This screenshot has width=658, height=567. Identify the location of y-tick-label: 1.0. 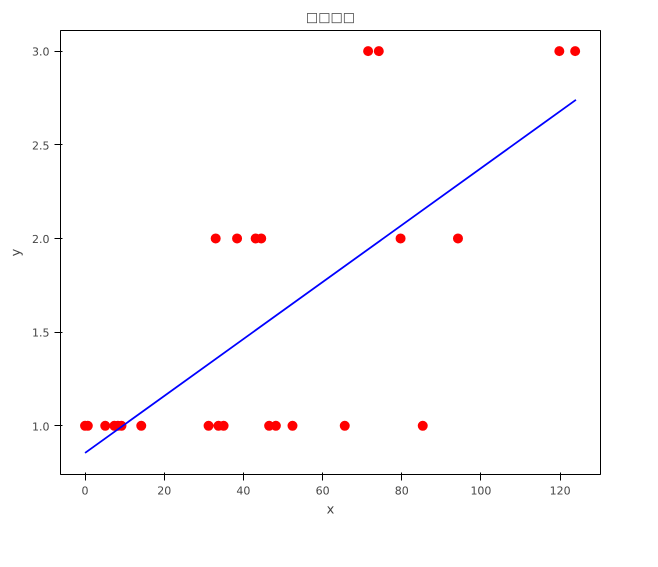
(41, 427).